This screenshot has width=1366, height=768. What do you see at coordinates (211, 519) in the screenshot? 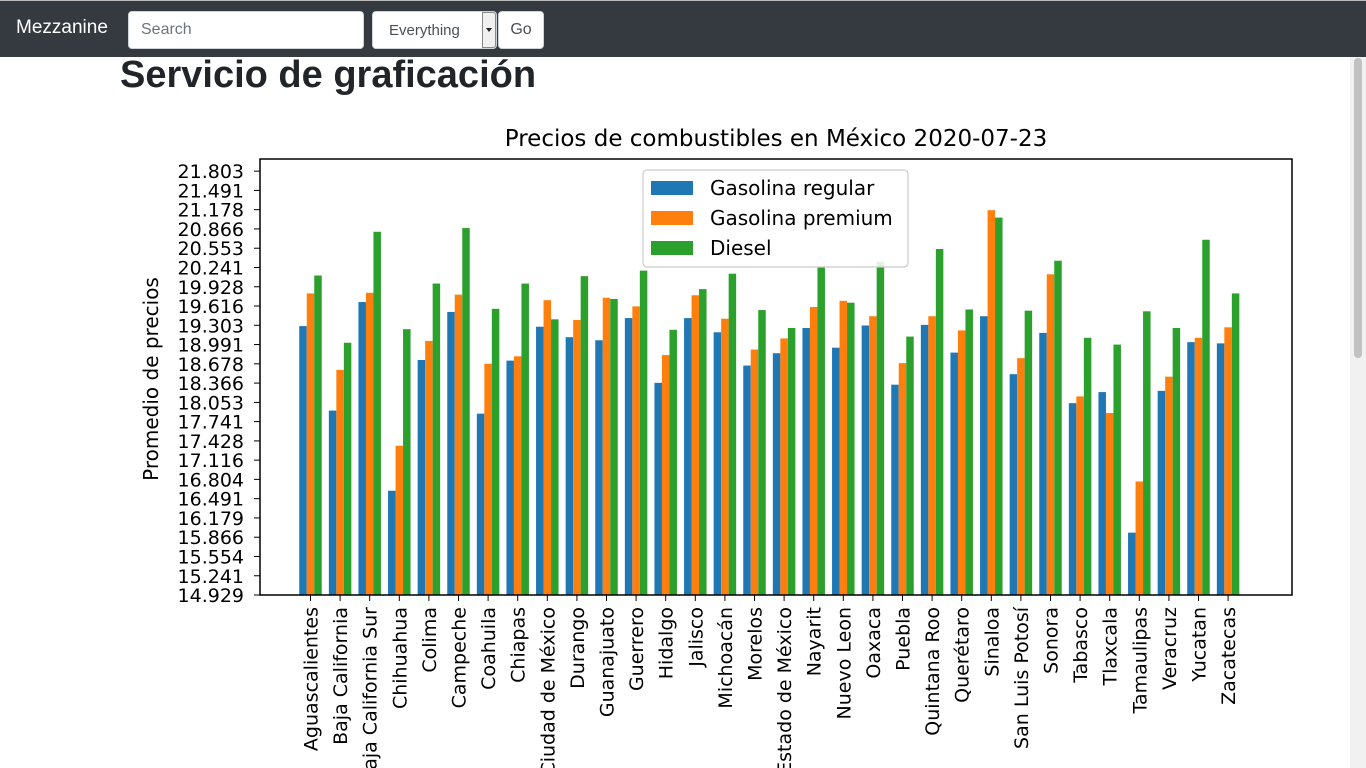
I see `y-tick-label: 16.179` at bounding box center [211, 519].